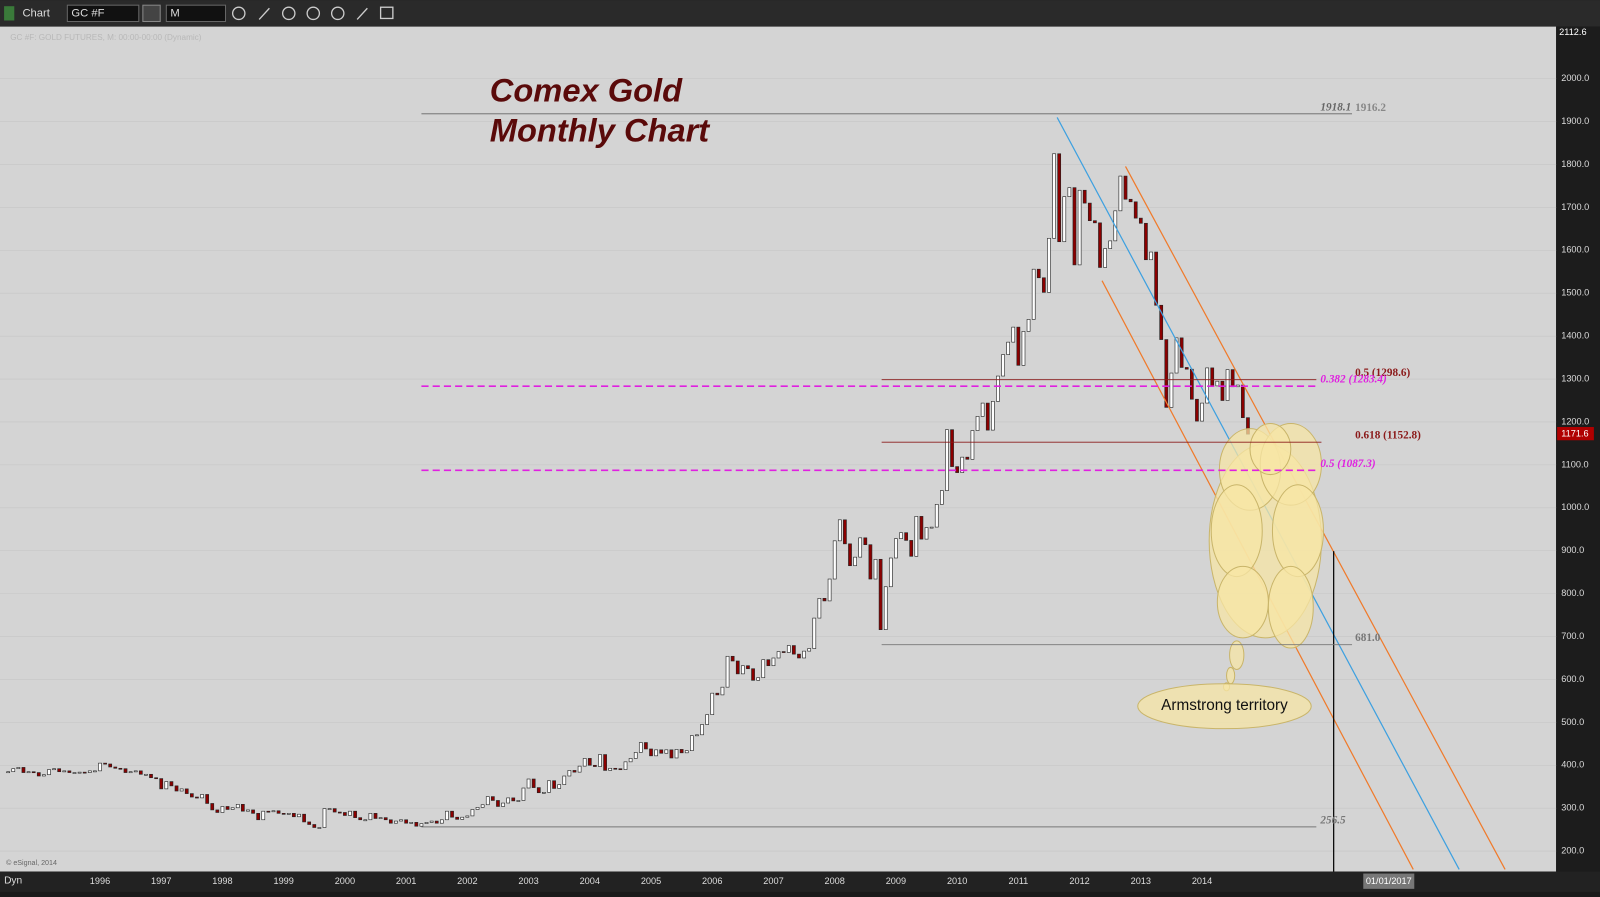 This screenshot has width=1600, height=897. I want to click on x-tick-label: 2006, so click(712, 881).